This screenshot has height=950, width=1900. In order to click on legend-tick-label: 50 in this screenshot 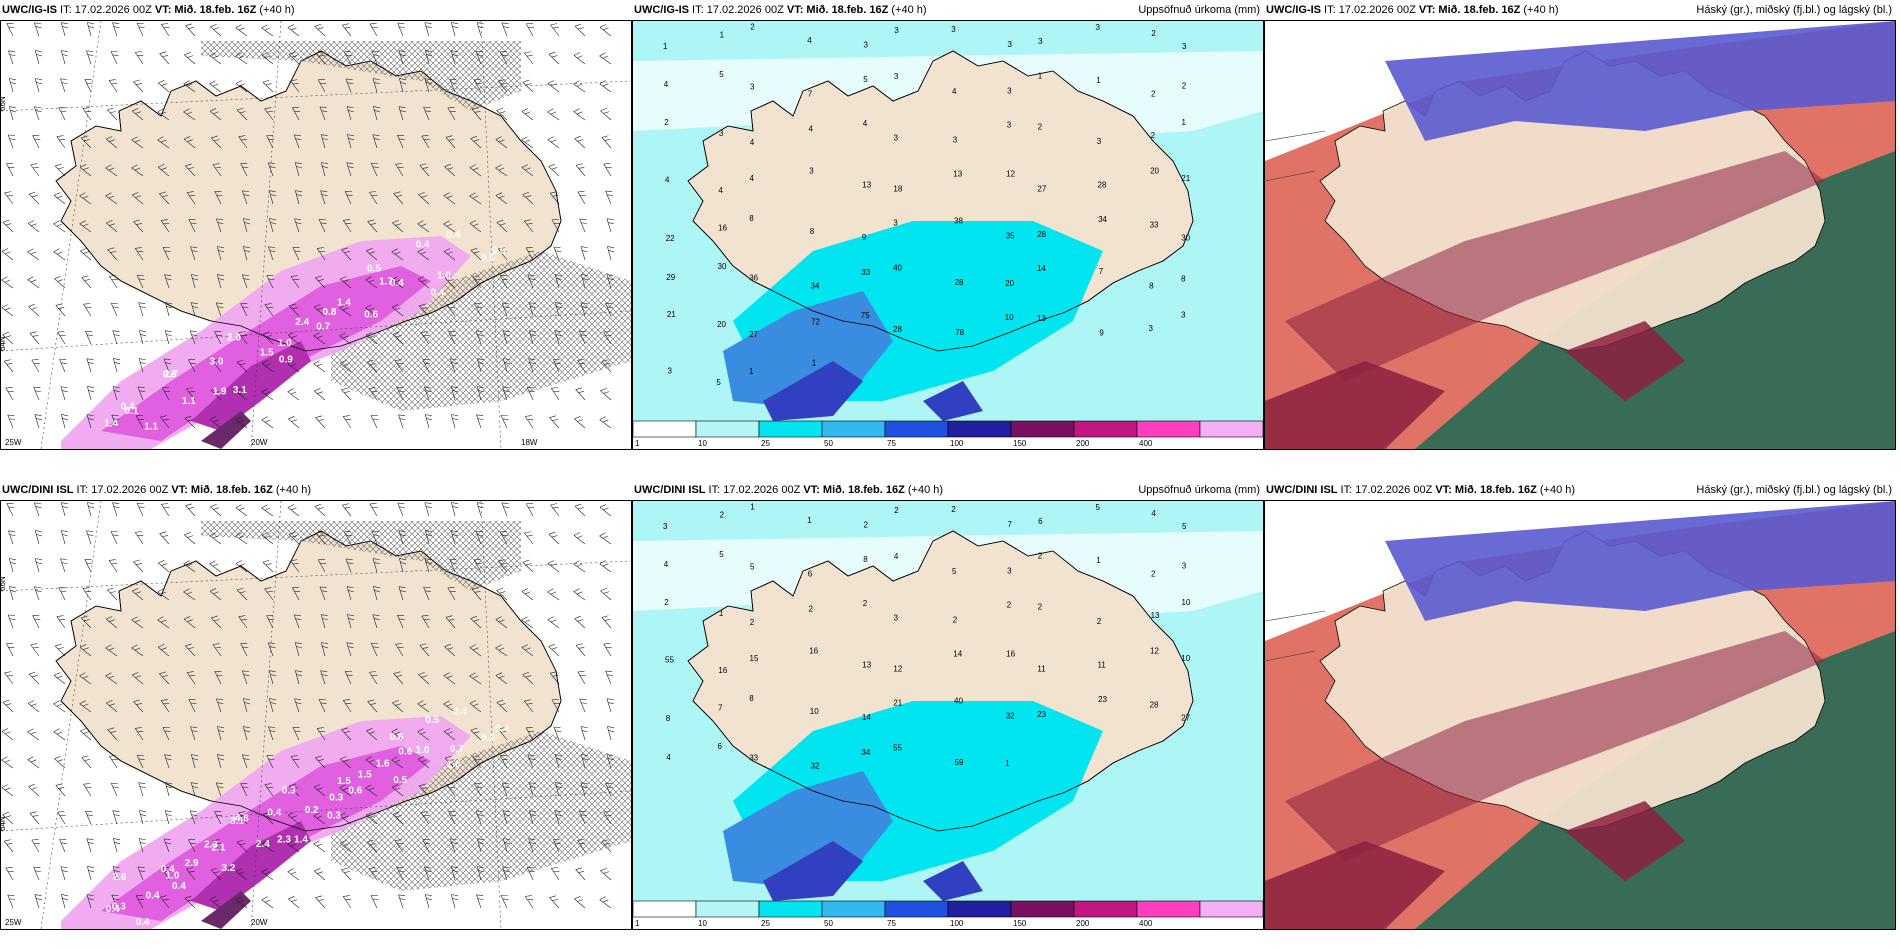, I will do `click(828, 443)`.